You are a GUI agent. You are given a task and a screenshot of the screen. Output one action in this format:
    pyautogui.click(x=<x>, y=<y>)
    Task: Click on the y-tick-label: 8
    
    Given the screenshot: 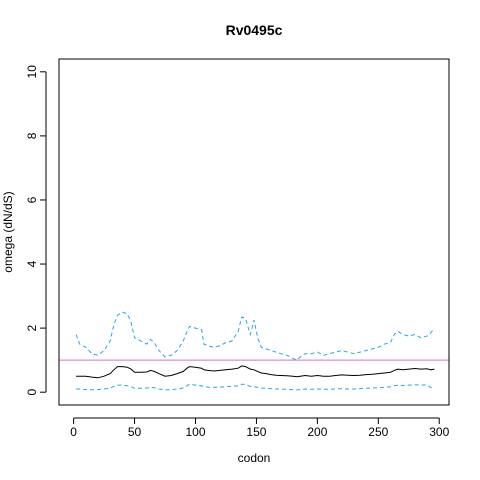 What is the action you would take?
    pyautogui.click(x=32, y=135)
    